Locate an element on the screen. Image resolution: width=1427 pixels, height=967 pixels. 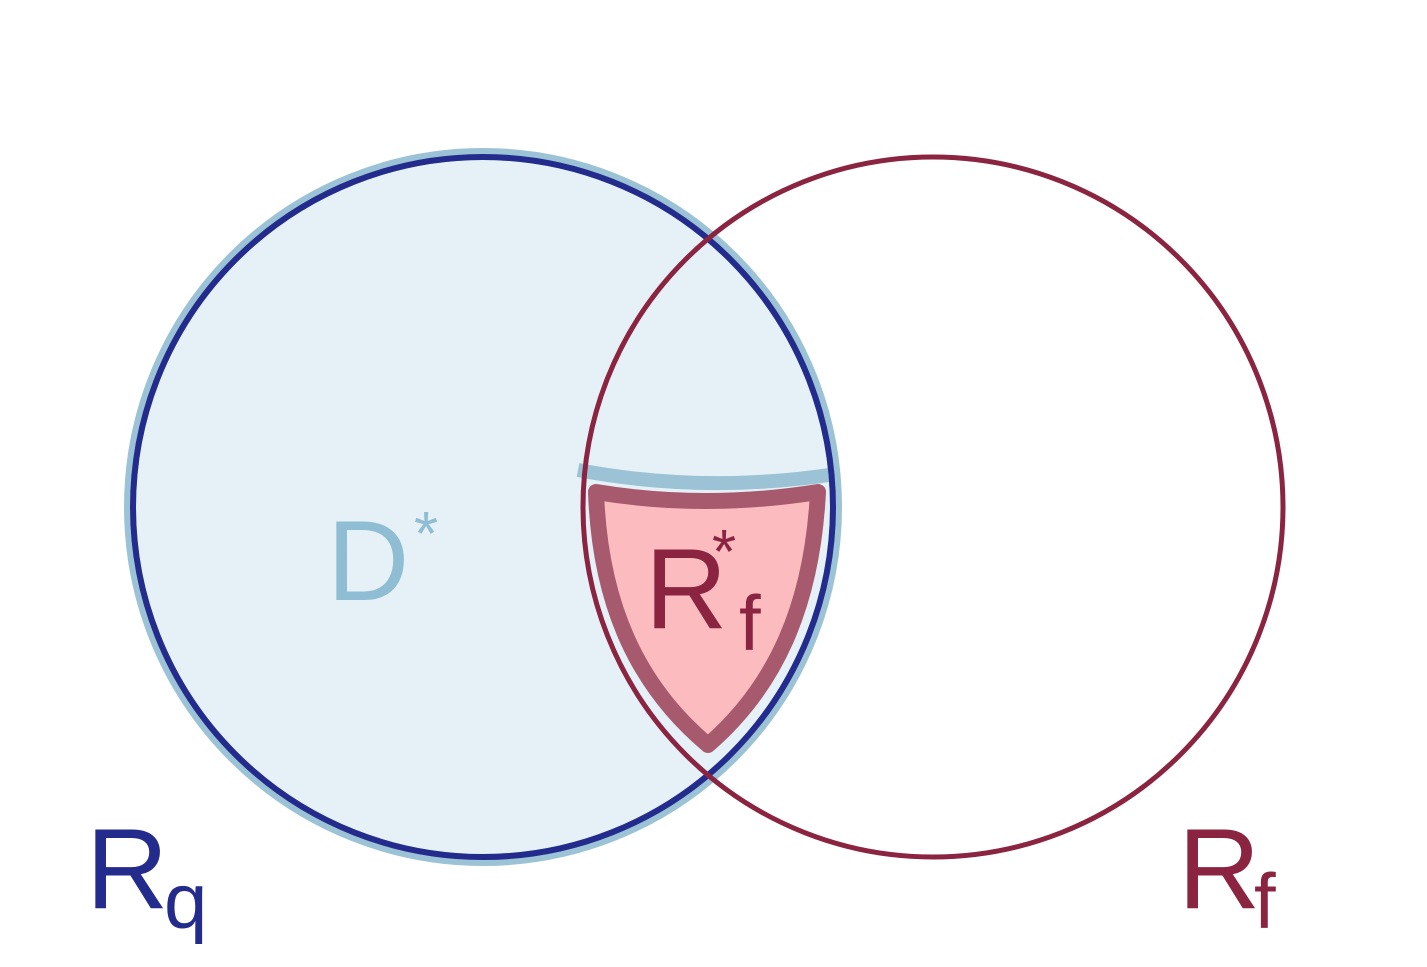
rf-star-label-sub: f is located at coordinates (750, 623).